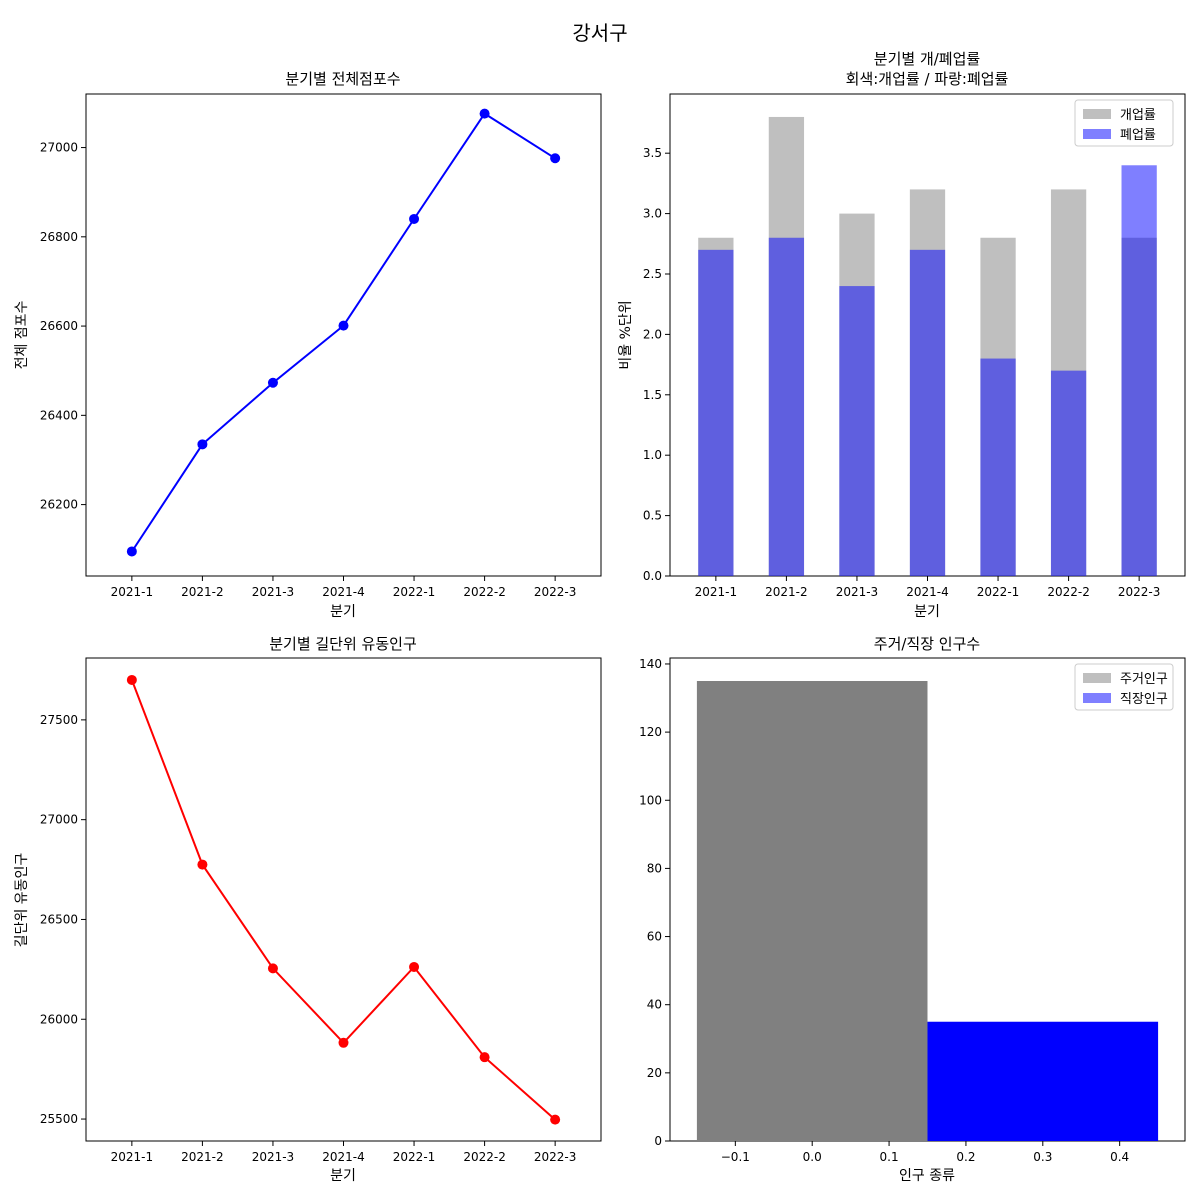 The height and width of the screenshot is (1200, 1200). I want to click on y-tick-label: 140, so click(650, 664).